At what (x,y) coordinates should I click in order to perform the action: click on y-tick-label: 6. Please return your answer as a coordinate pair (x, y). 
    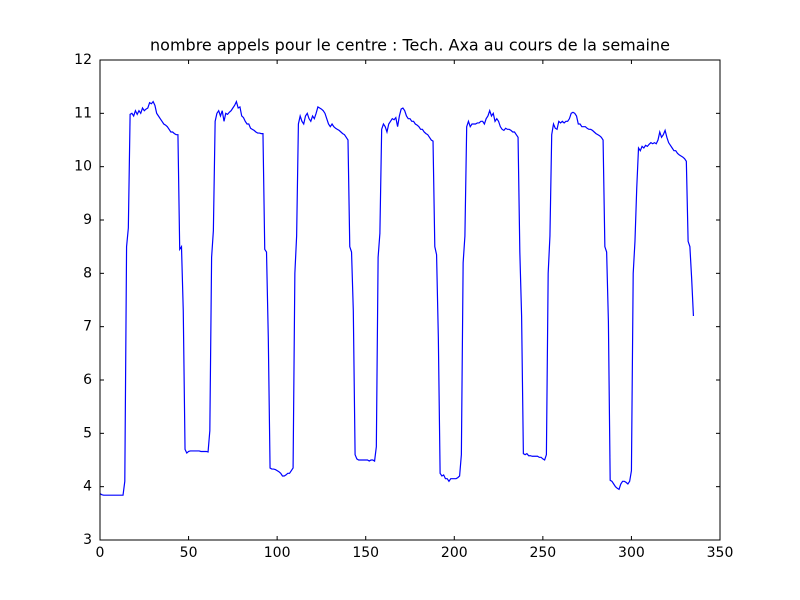
    Looking at the image, I should click on (87, 380).